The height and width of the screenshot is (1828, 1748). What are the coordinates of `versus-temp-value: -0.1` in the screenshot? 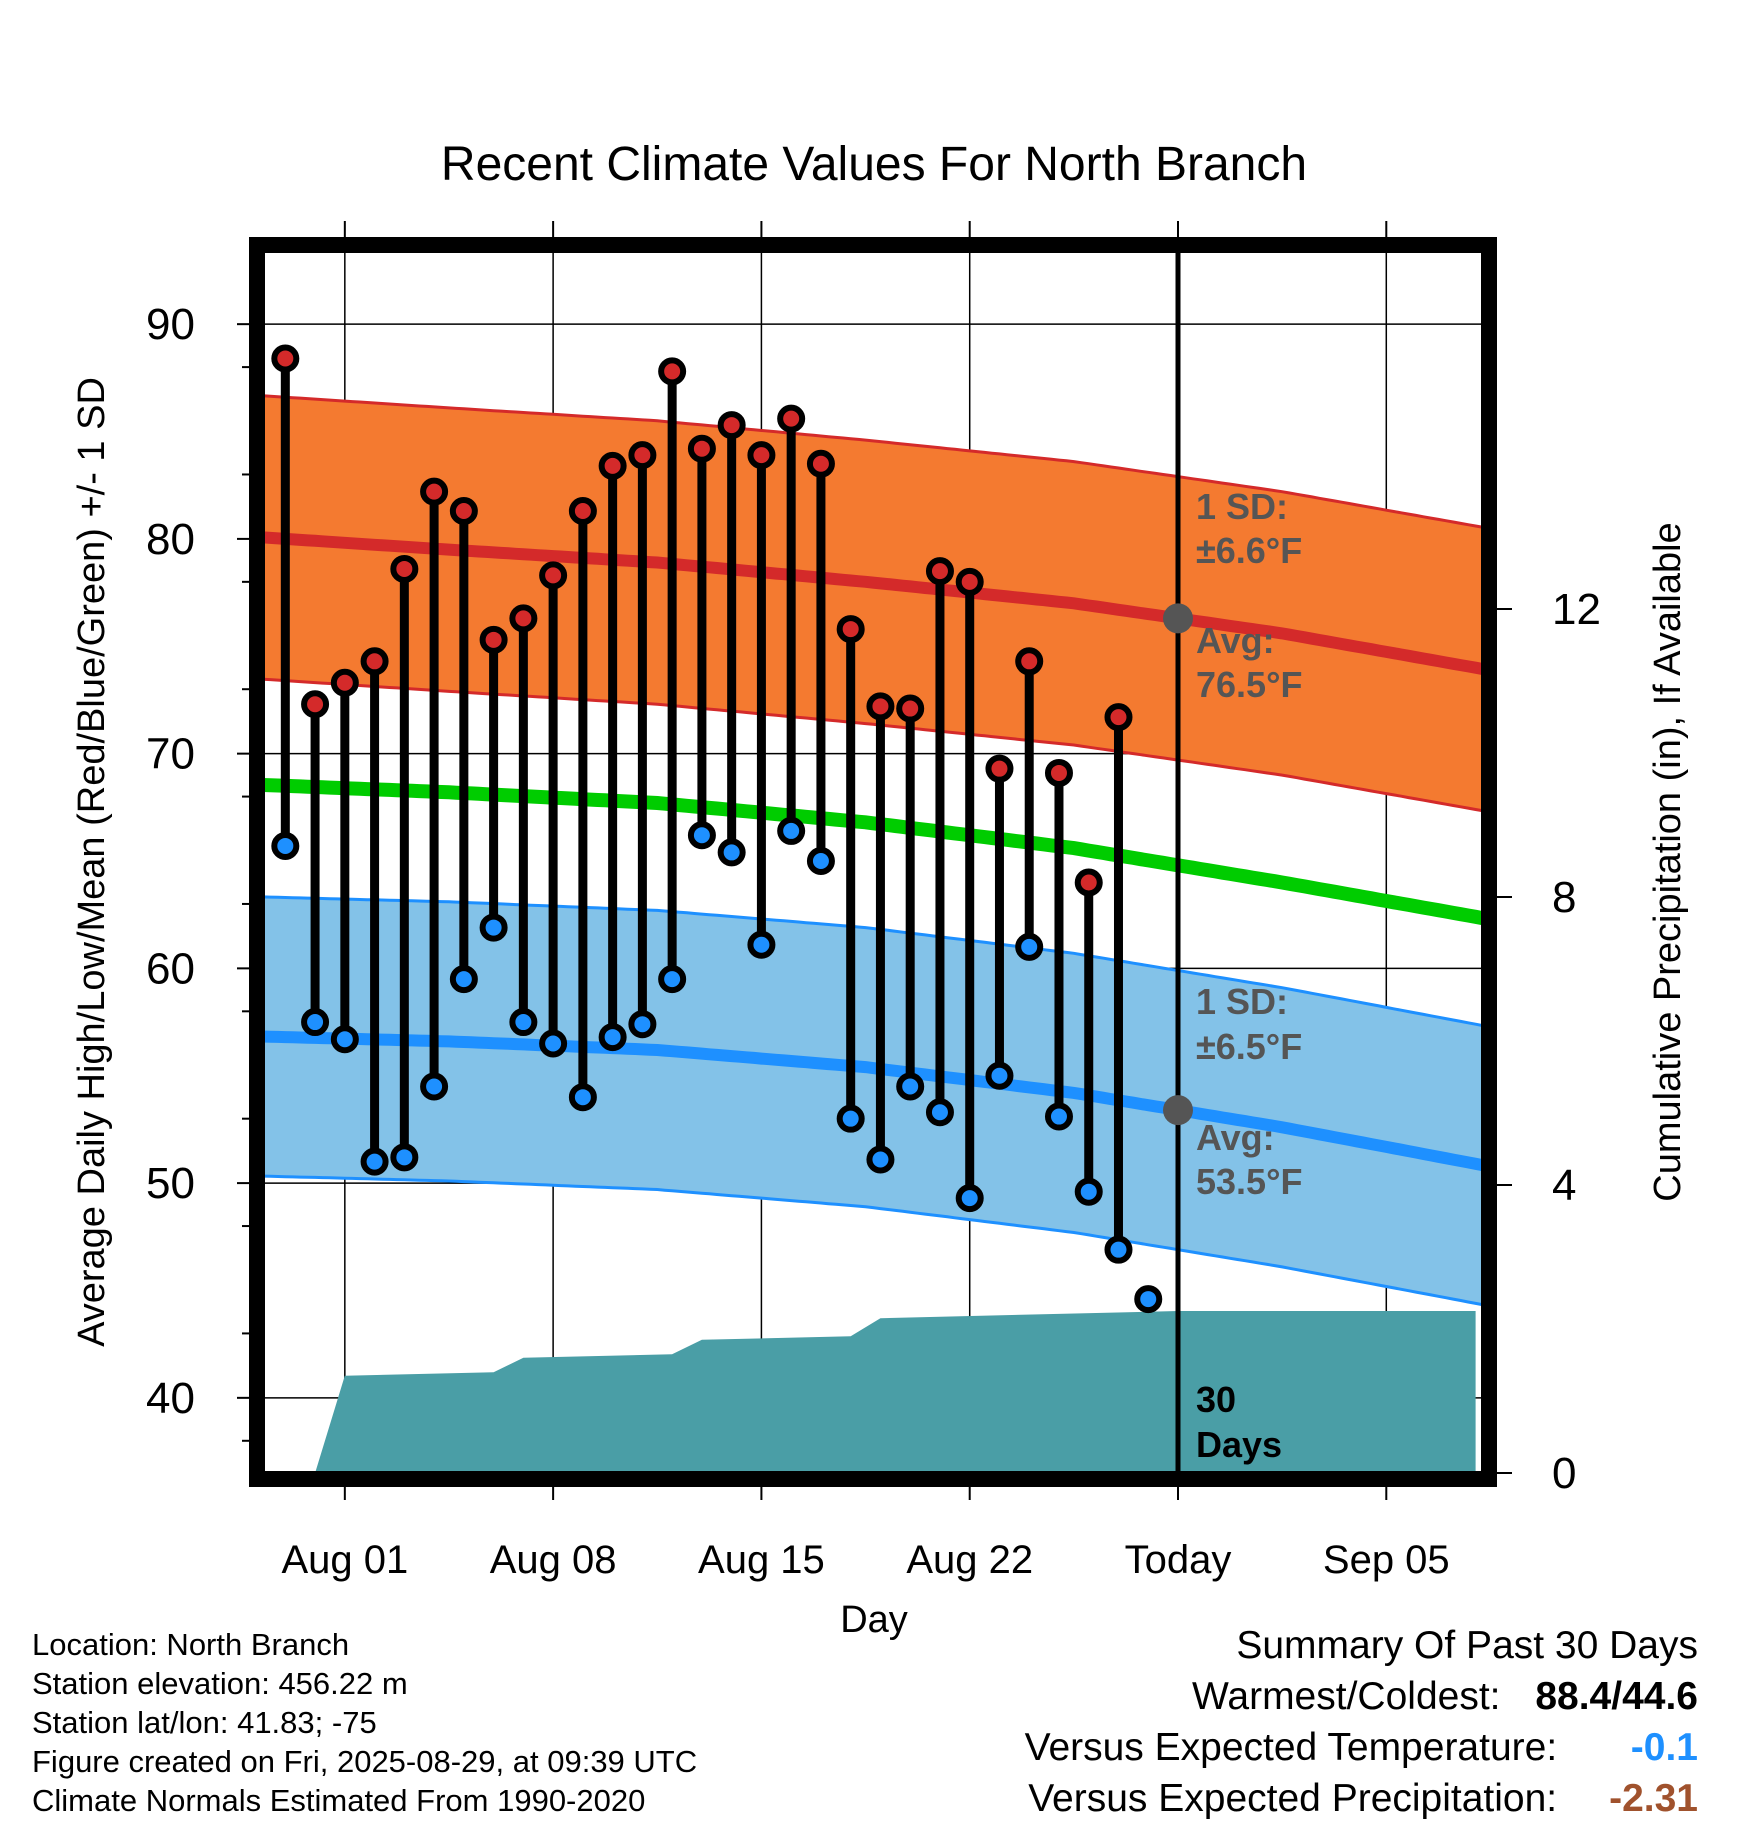 It's located at (1664, 1747).